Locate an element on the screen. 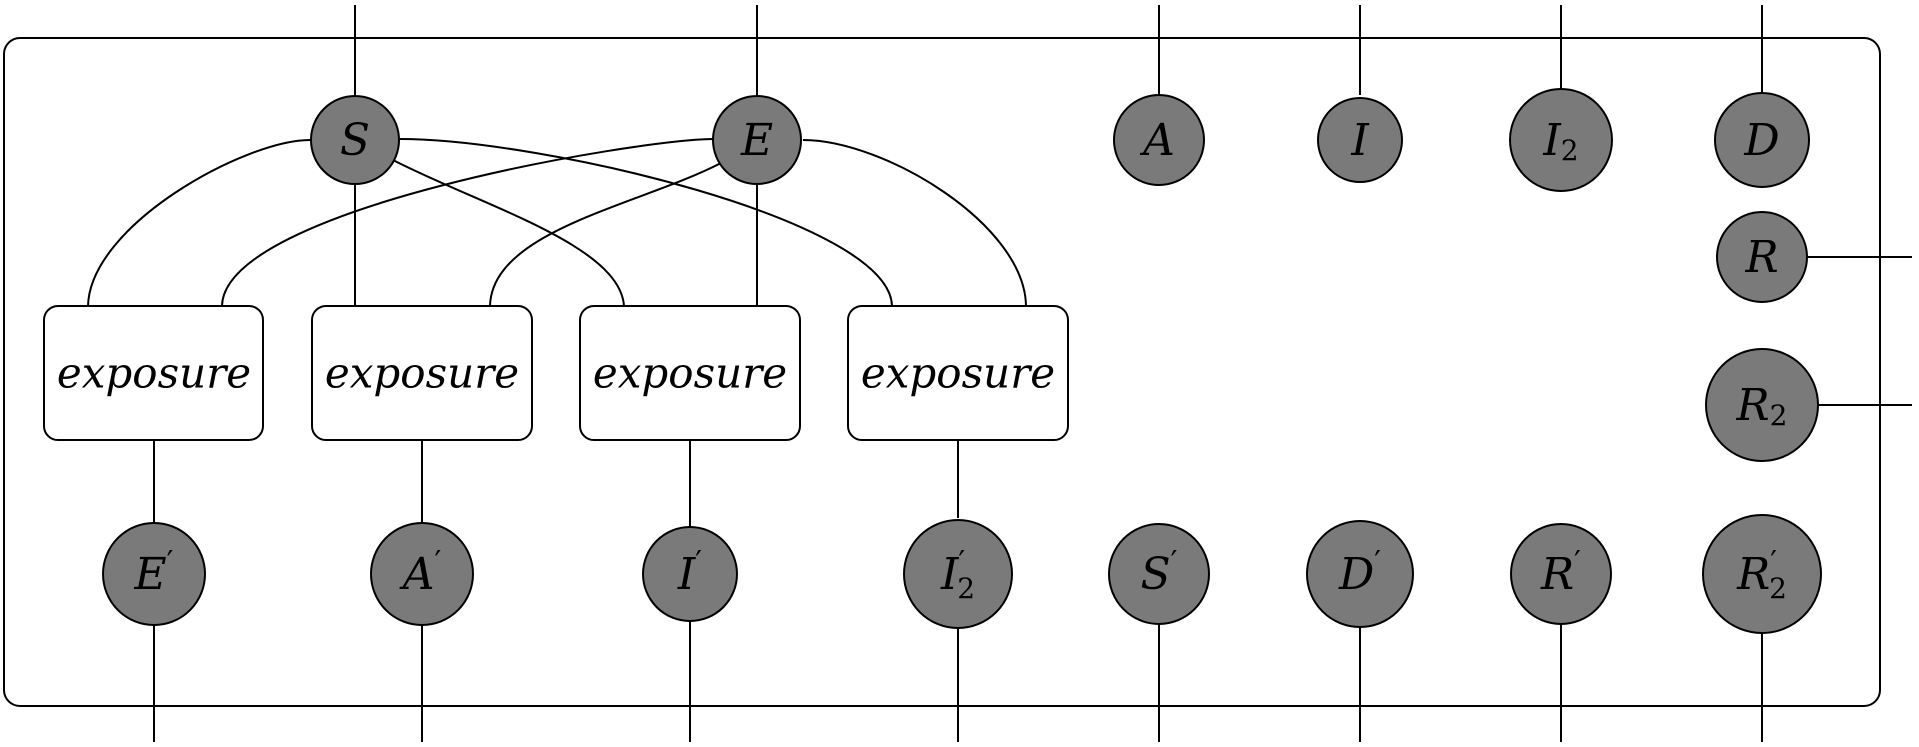  node-S-prime-label: S′ is located at coordinates (1159, 572).